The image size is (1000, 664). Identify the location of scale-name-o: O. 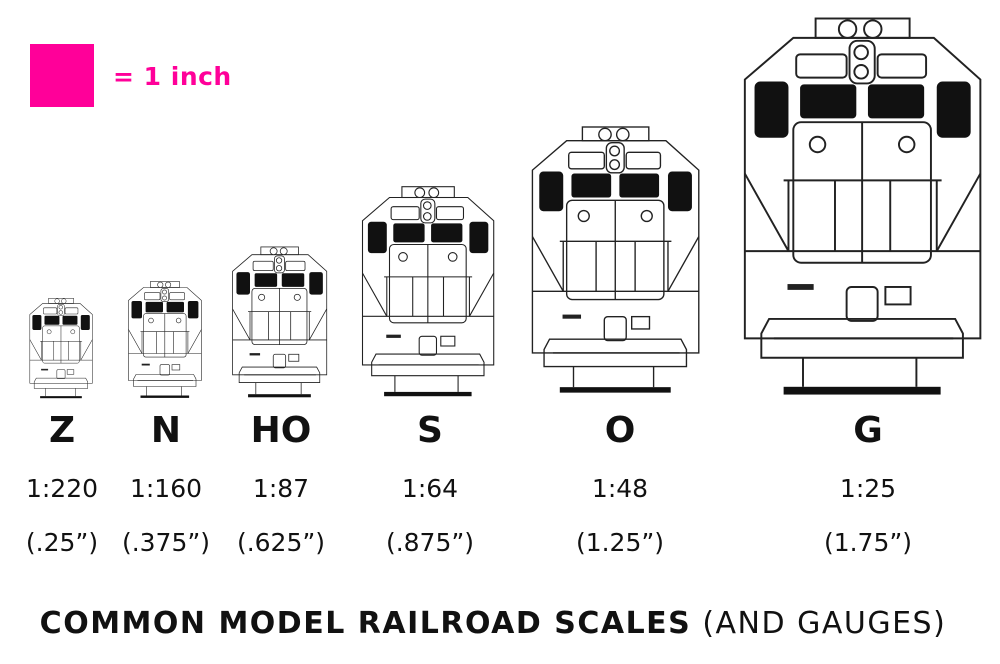
(620, 430).